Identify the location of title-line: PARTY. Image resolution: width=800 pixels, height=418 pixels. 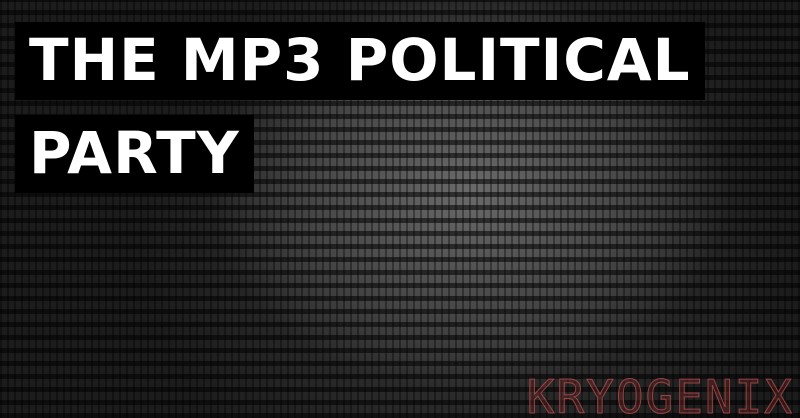
(134, 154).